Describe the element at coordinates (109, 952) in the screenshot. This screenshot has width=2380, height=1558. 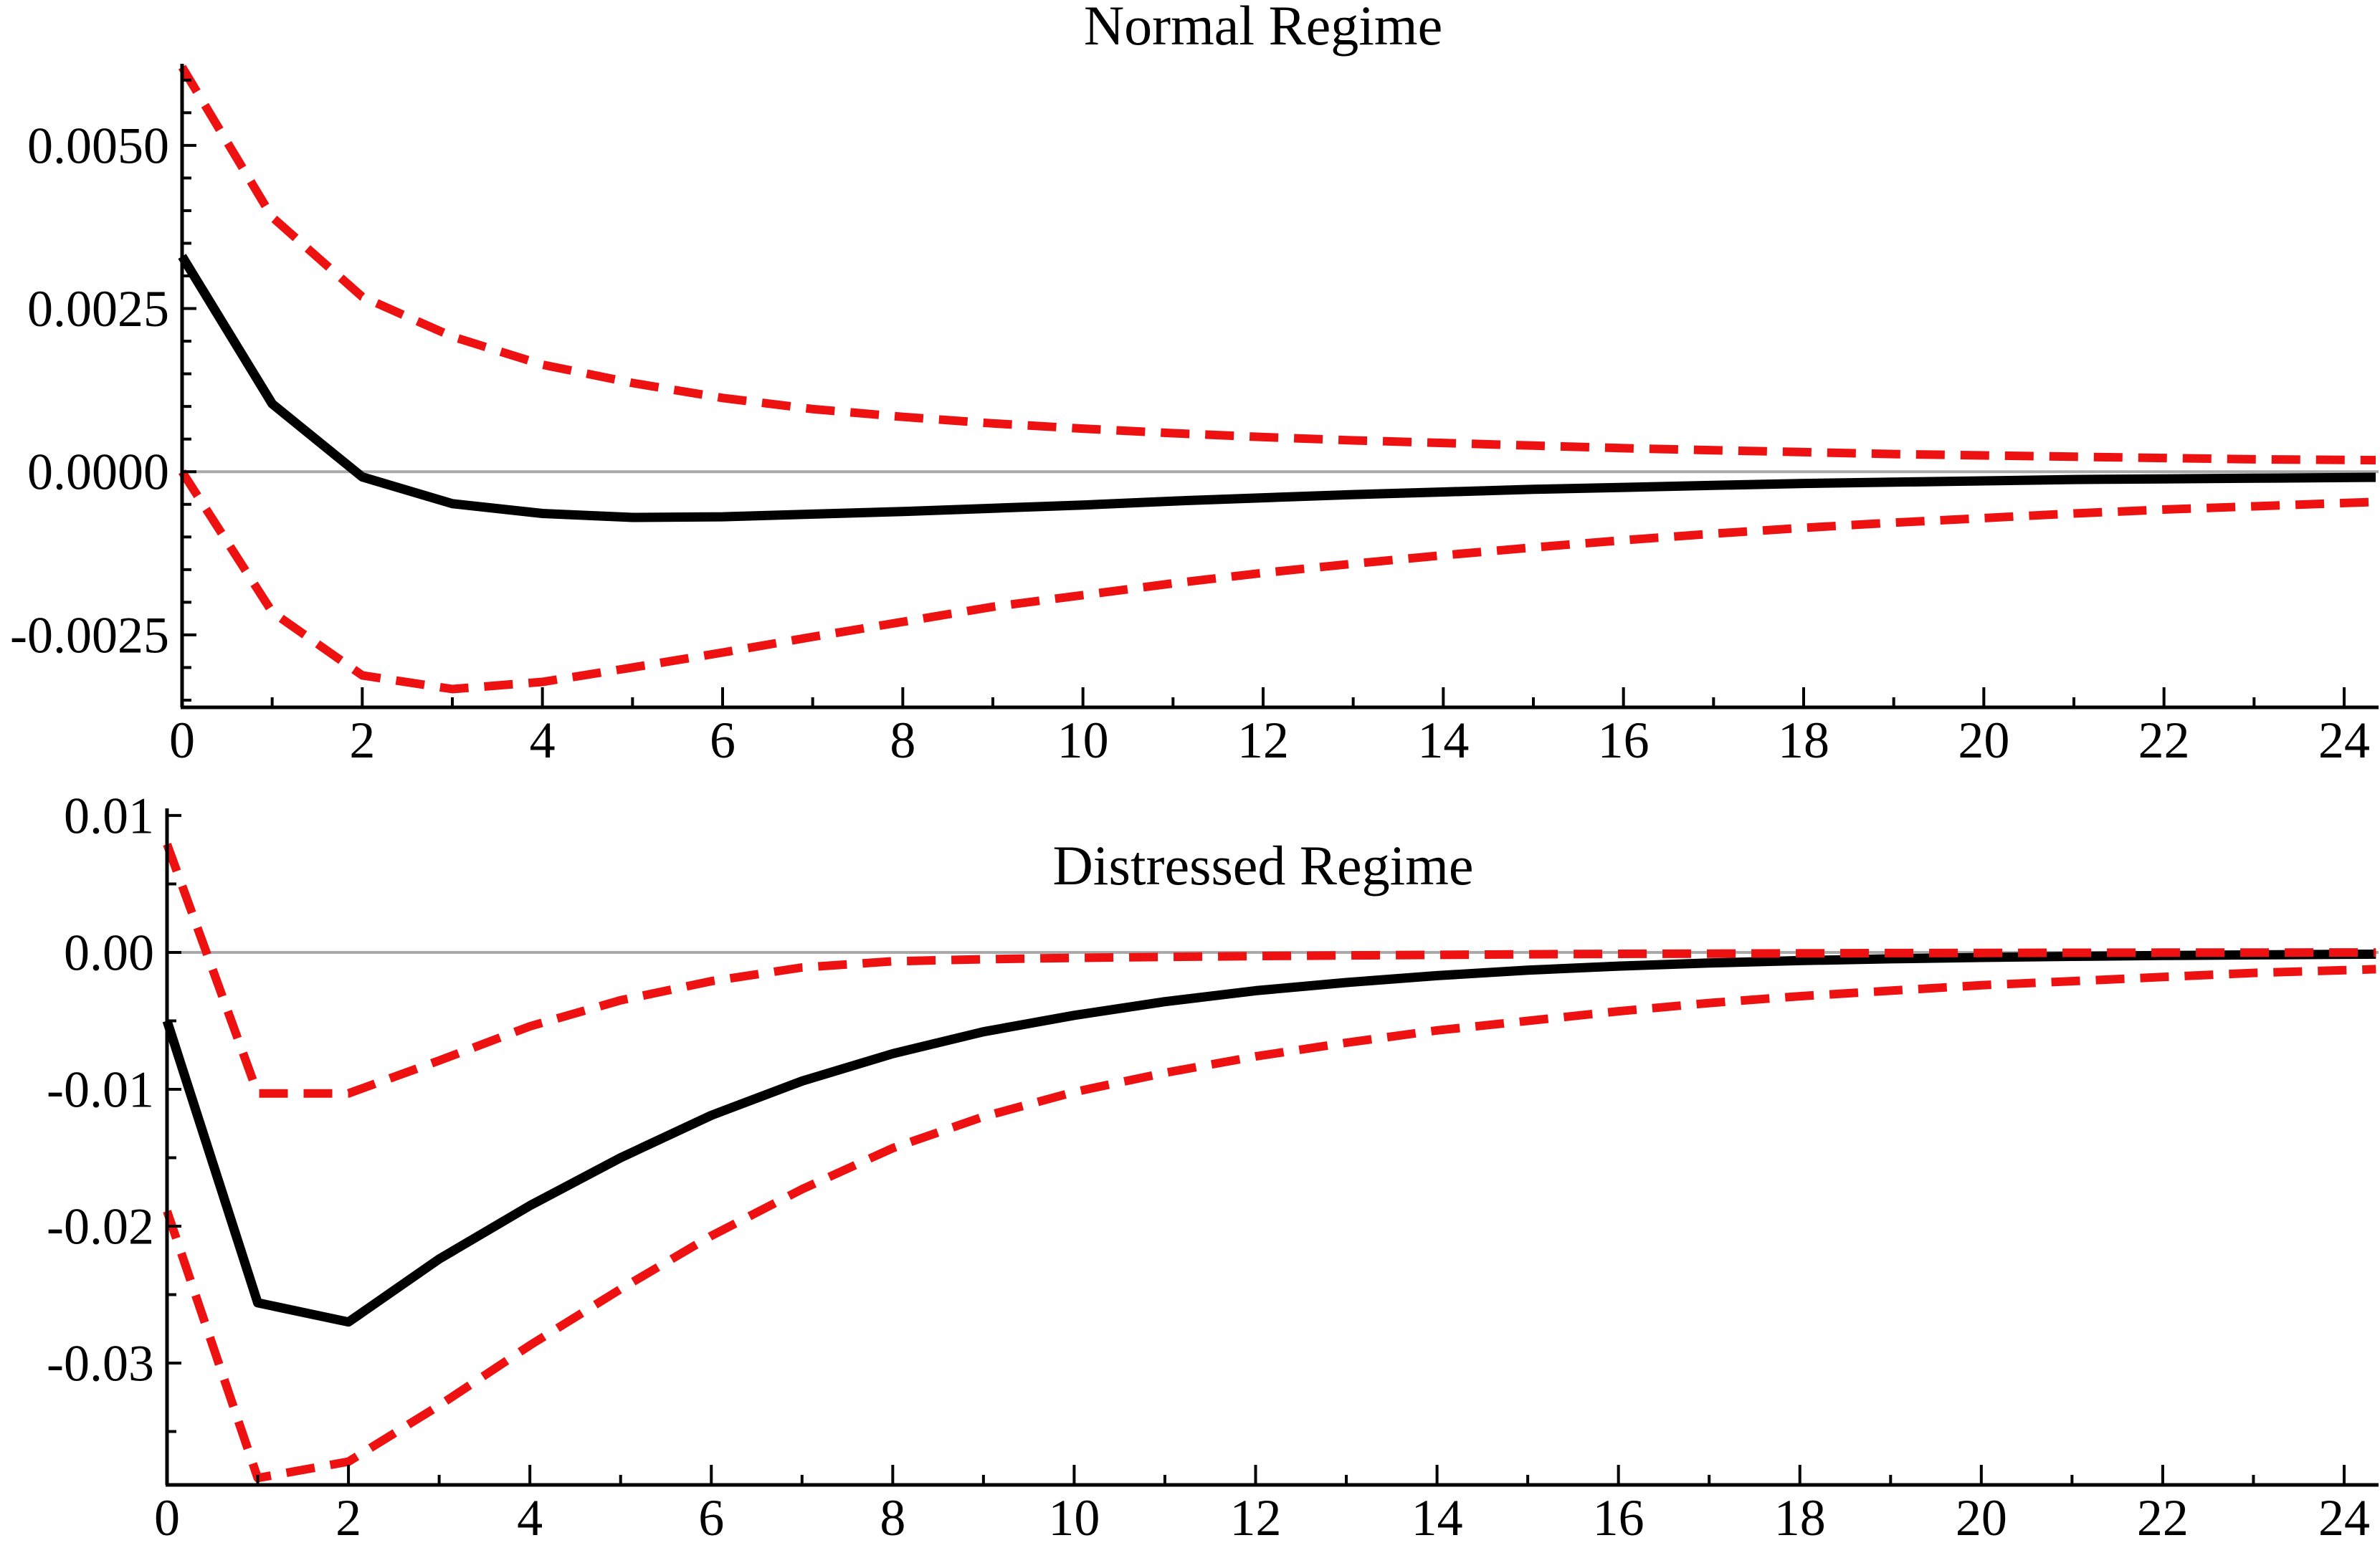
I see `y-tick-label: 0.00` at that location.